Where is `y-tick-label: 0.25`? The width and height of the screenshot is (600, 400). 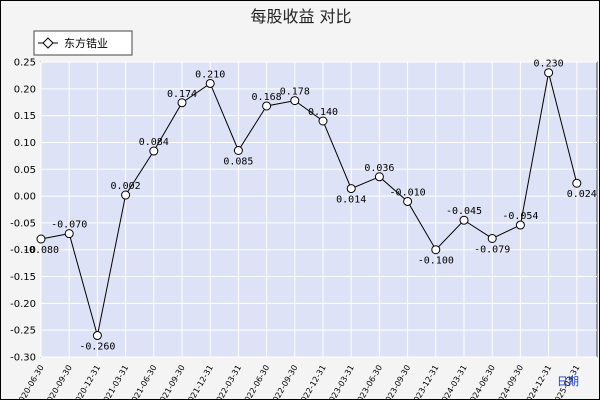
y-tick-label: 0.25 is located at coordinates (25, 63).